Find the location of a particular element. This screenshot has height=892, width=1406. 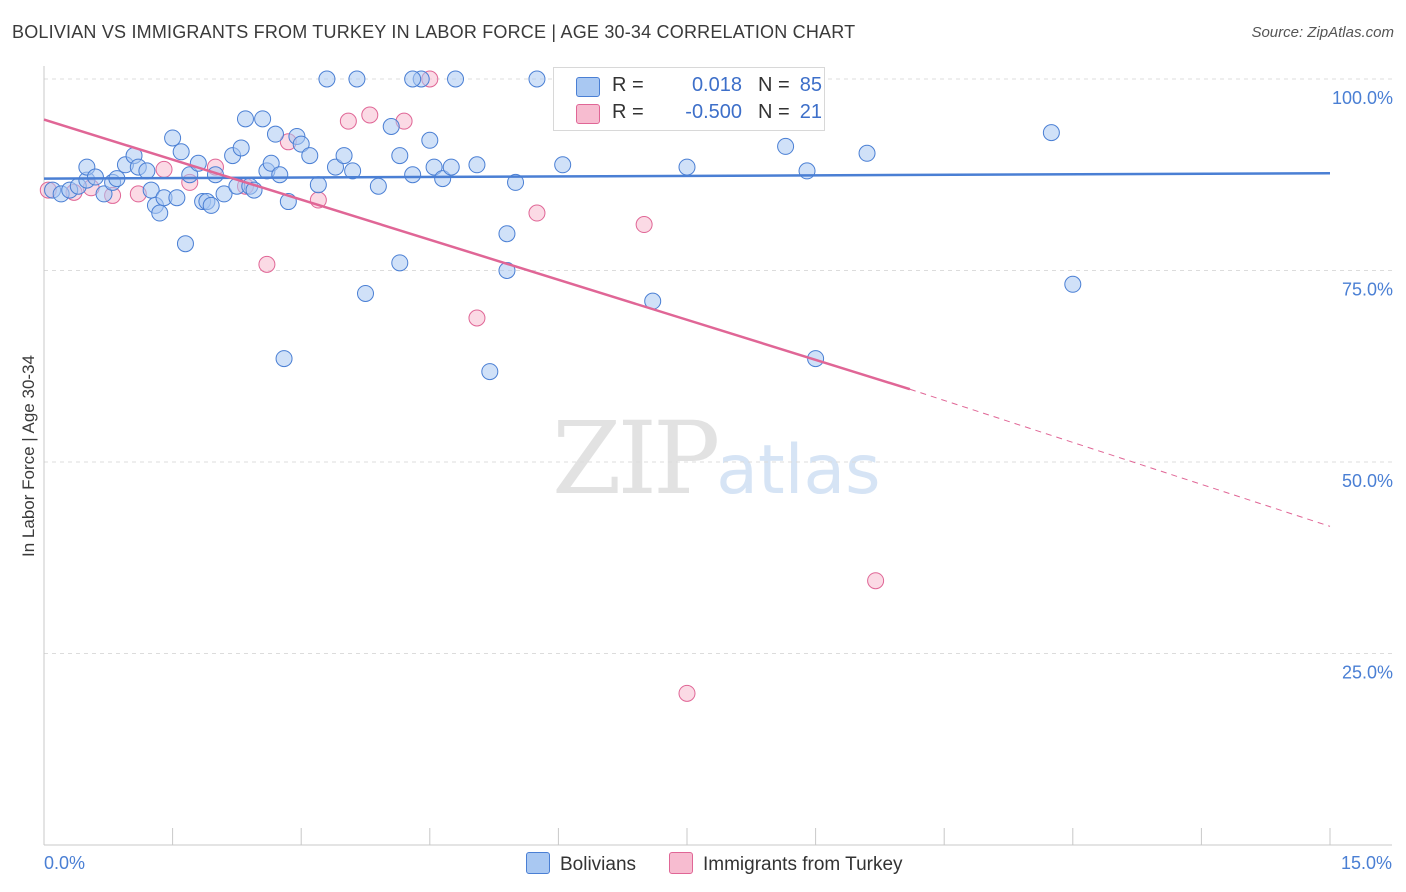

legend-r-value: -0.500 is located at coordinates (713, 112).